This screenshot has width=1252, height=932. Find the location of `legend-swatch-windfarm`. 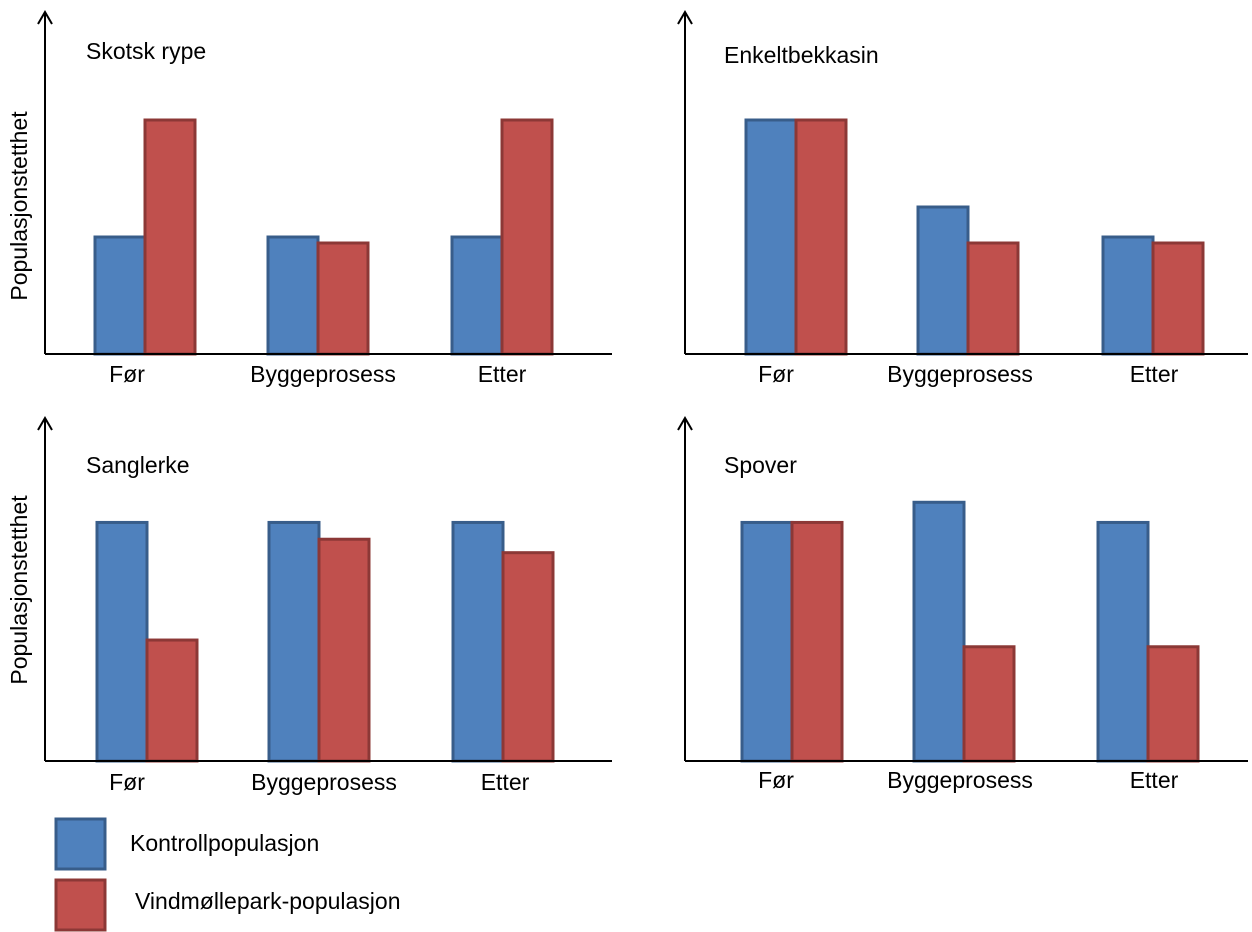

legend-swatch-windfarm is located at coordinates (80, 905).